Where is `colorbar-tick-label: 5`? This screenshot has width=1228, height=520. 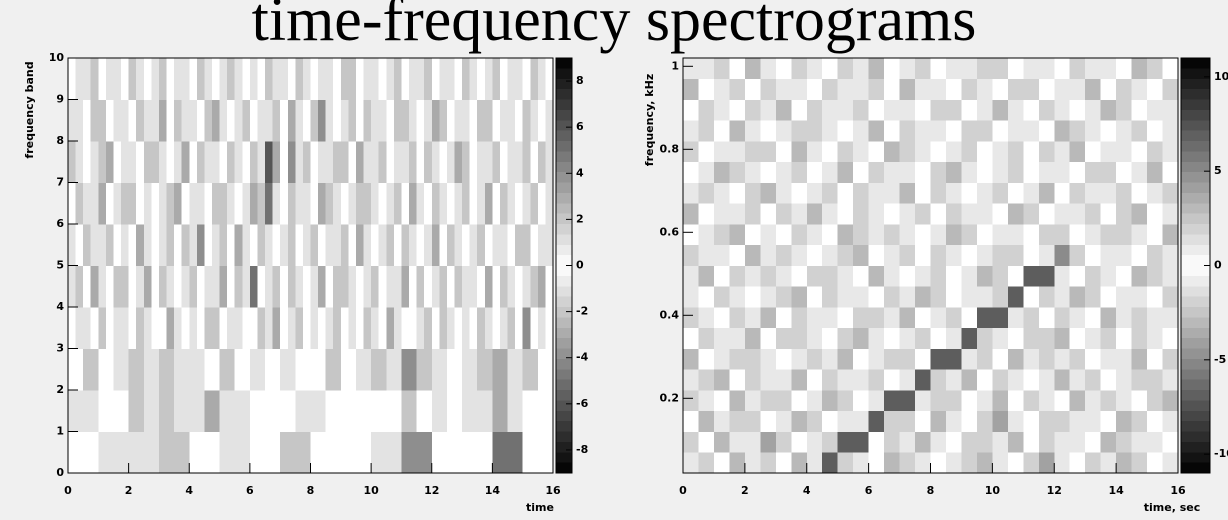
colorbar-tick-label: 5 is located at coordinates (1218, 170).